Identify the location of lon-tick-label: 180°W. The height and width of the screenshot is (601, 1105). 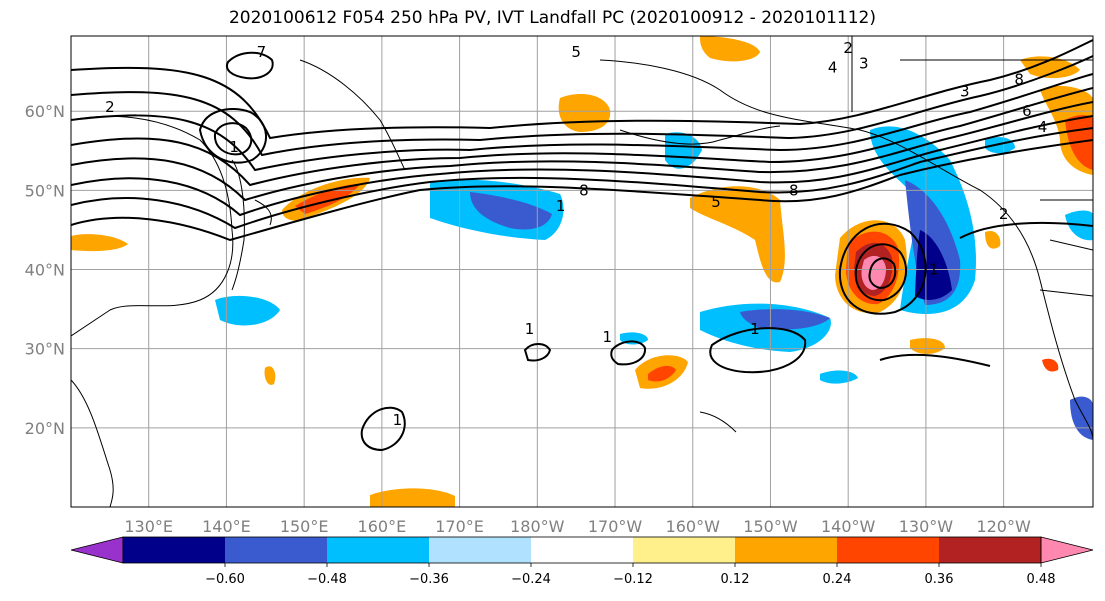
(537, 526).